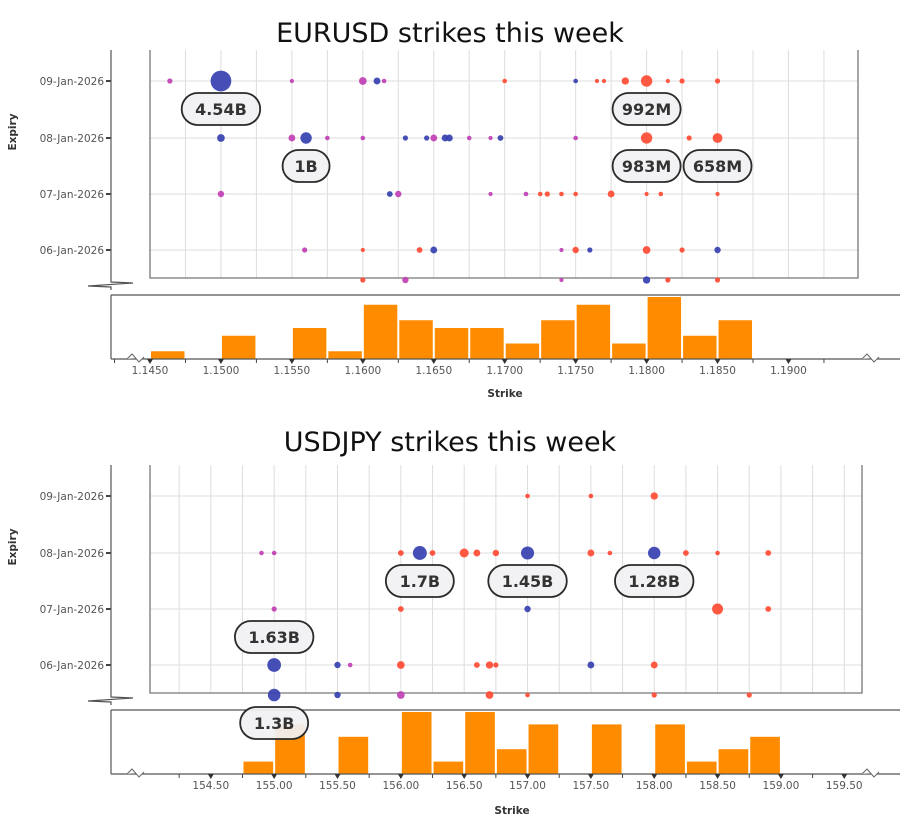  I want to click on x-tick-label: 1.1650, so click(433, 371).